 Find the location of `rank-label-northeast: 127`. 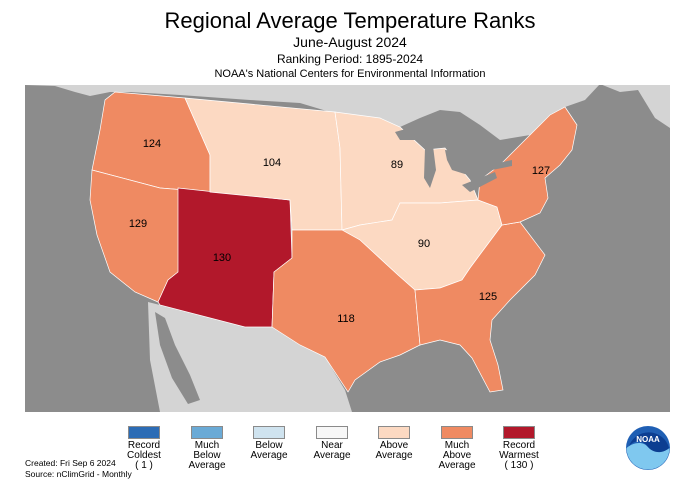

rank-label-northeast: 127 is located at coordinates (541, 171).